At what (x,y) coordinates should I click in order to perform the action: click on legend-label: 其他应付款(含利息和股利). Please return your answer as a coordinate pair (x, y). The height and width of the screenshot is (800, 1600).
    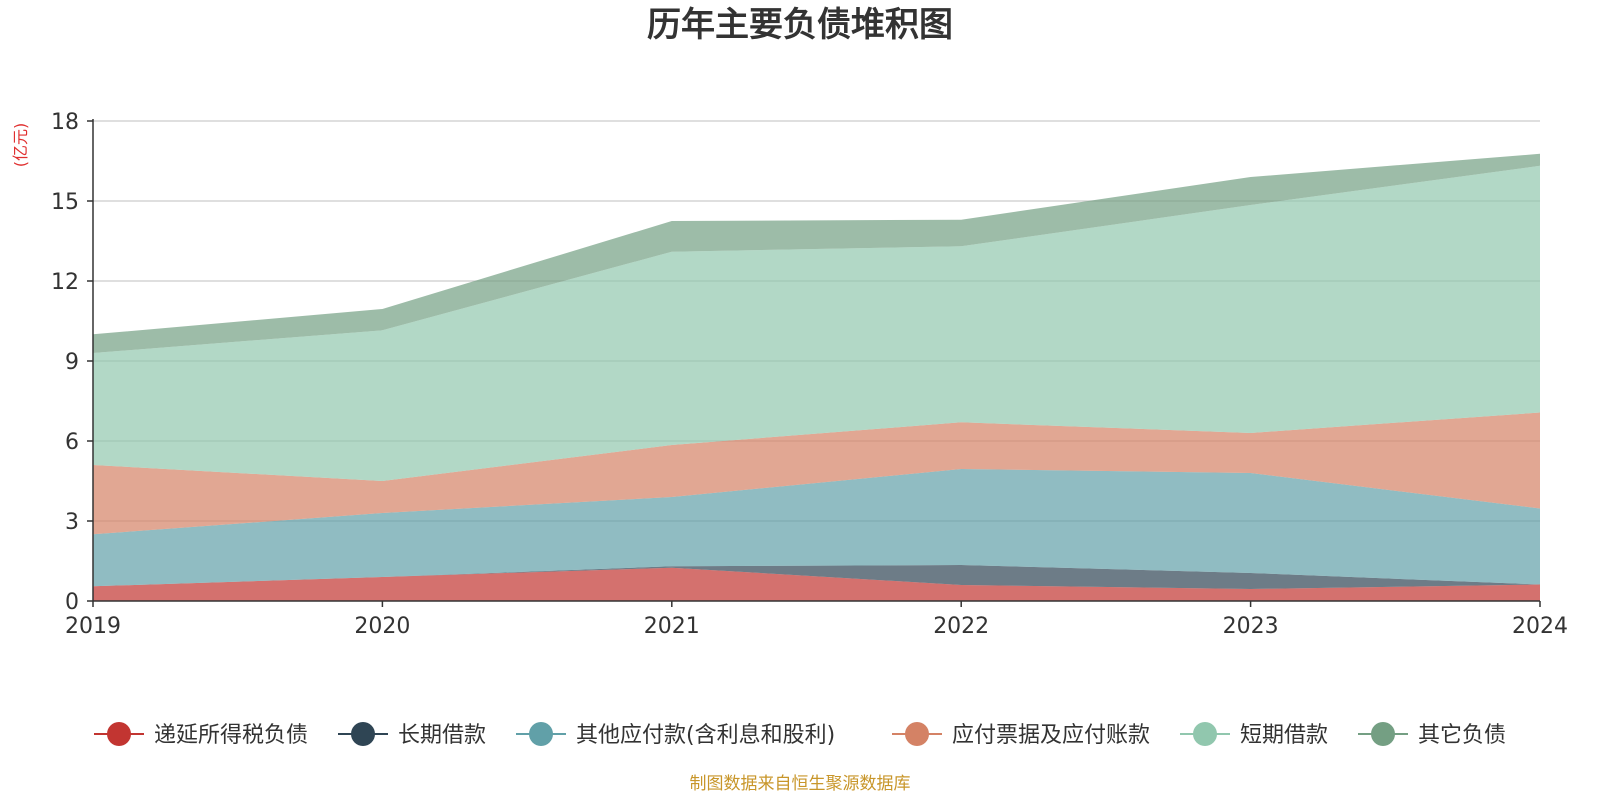
    Looking at the image, I should click on (705, 735).